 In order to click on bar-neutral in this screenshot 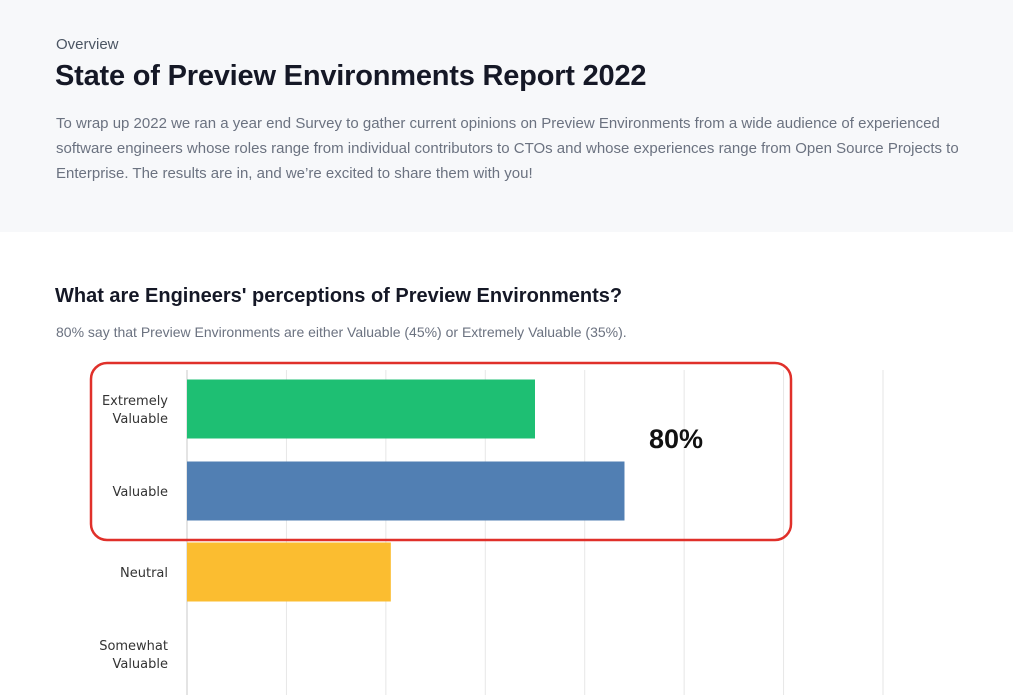, I will do `click(289, 572)`.